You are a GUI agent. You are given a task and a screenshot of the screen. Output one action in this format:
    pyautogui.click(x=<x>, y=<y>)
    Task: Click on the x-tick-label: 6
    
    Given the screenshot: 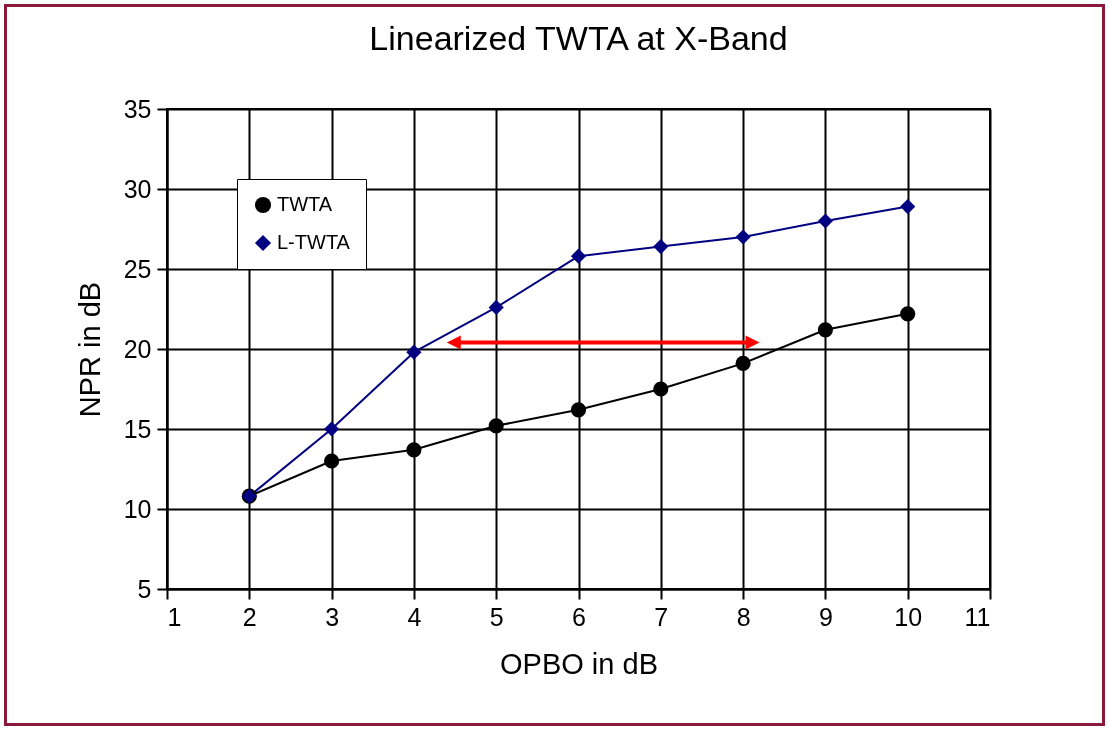 What is the action you would take?
    pyautogui.click(x=579, y=616)
    